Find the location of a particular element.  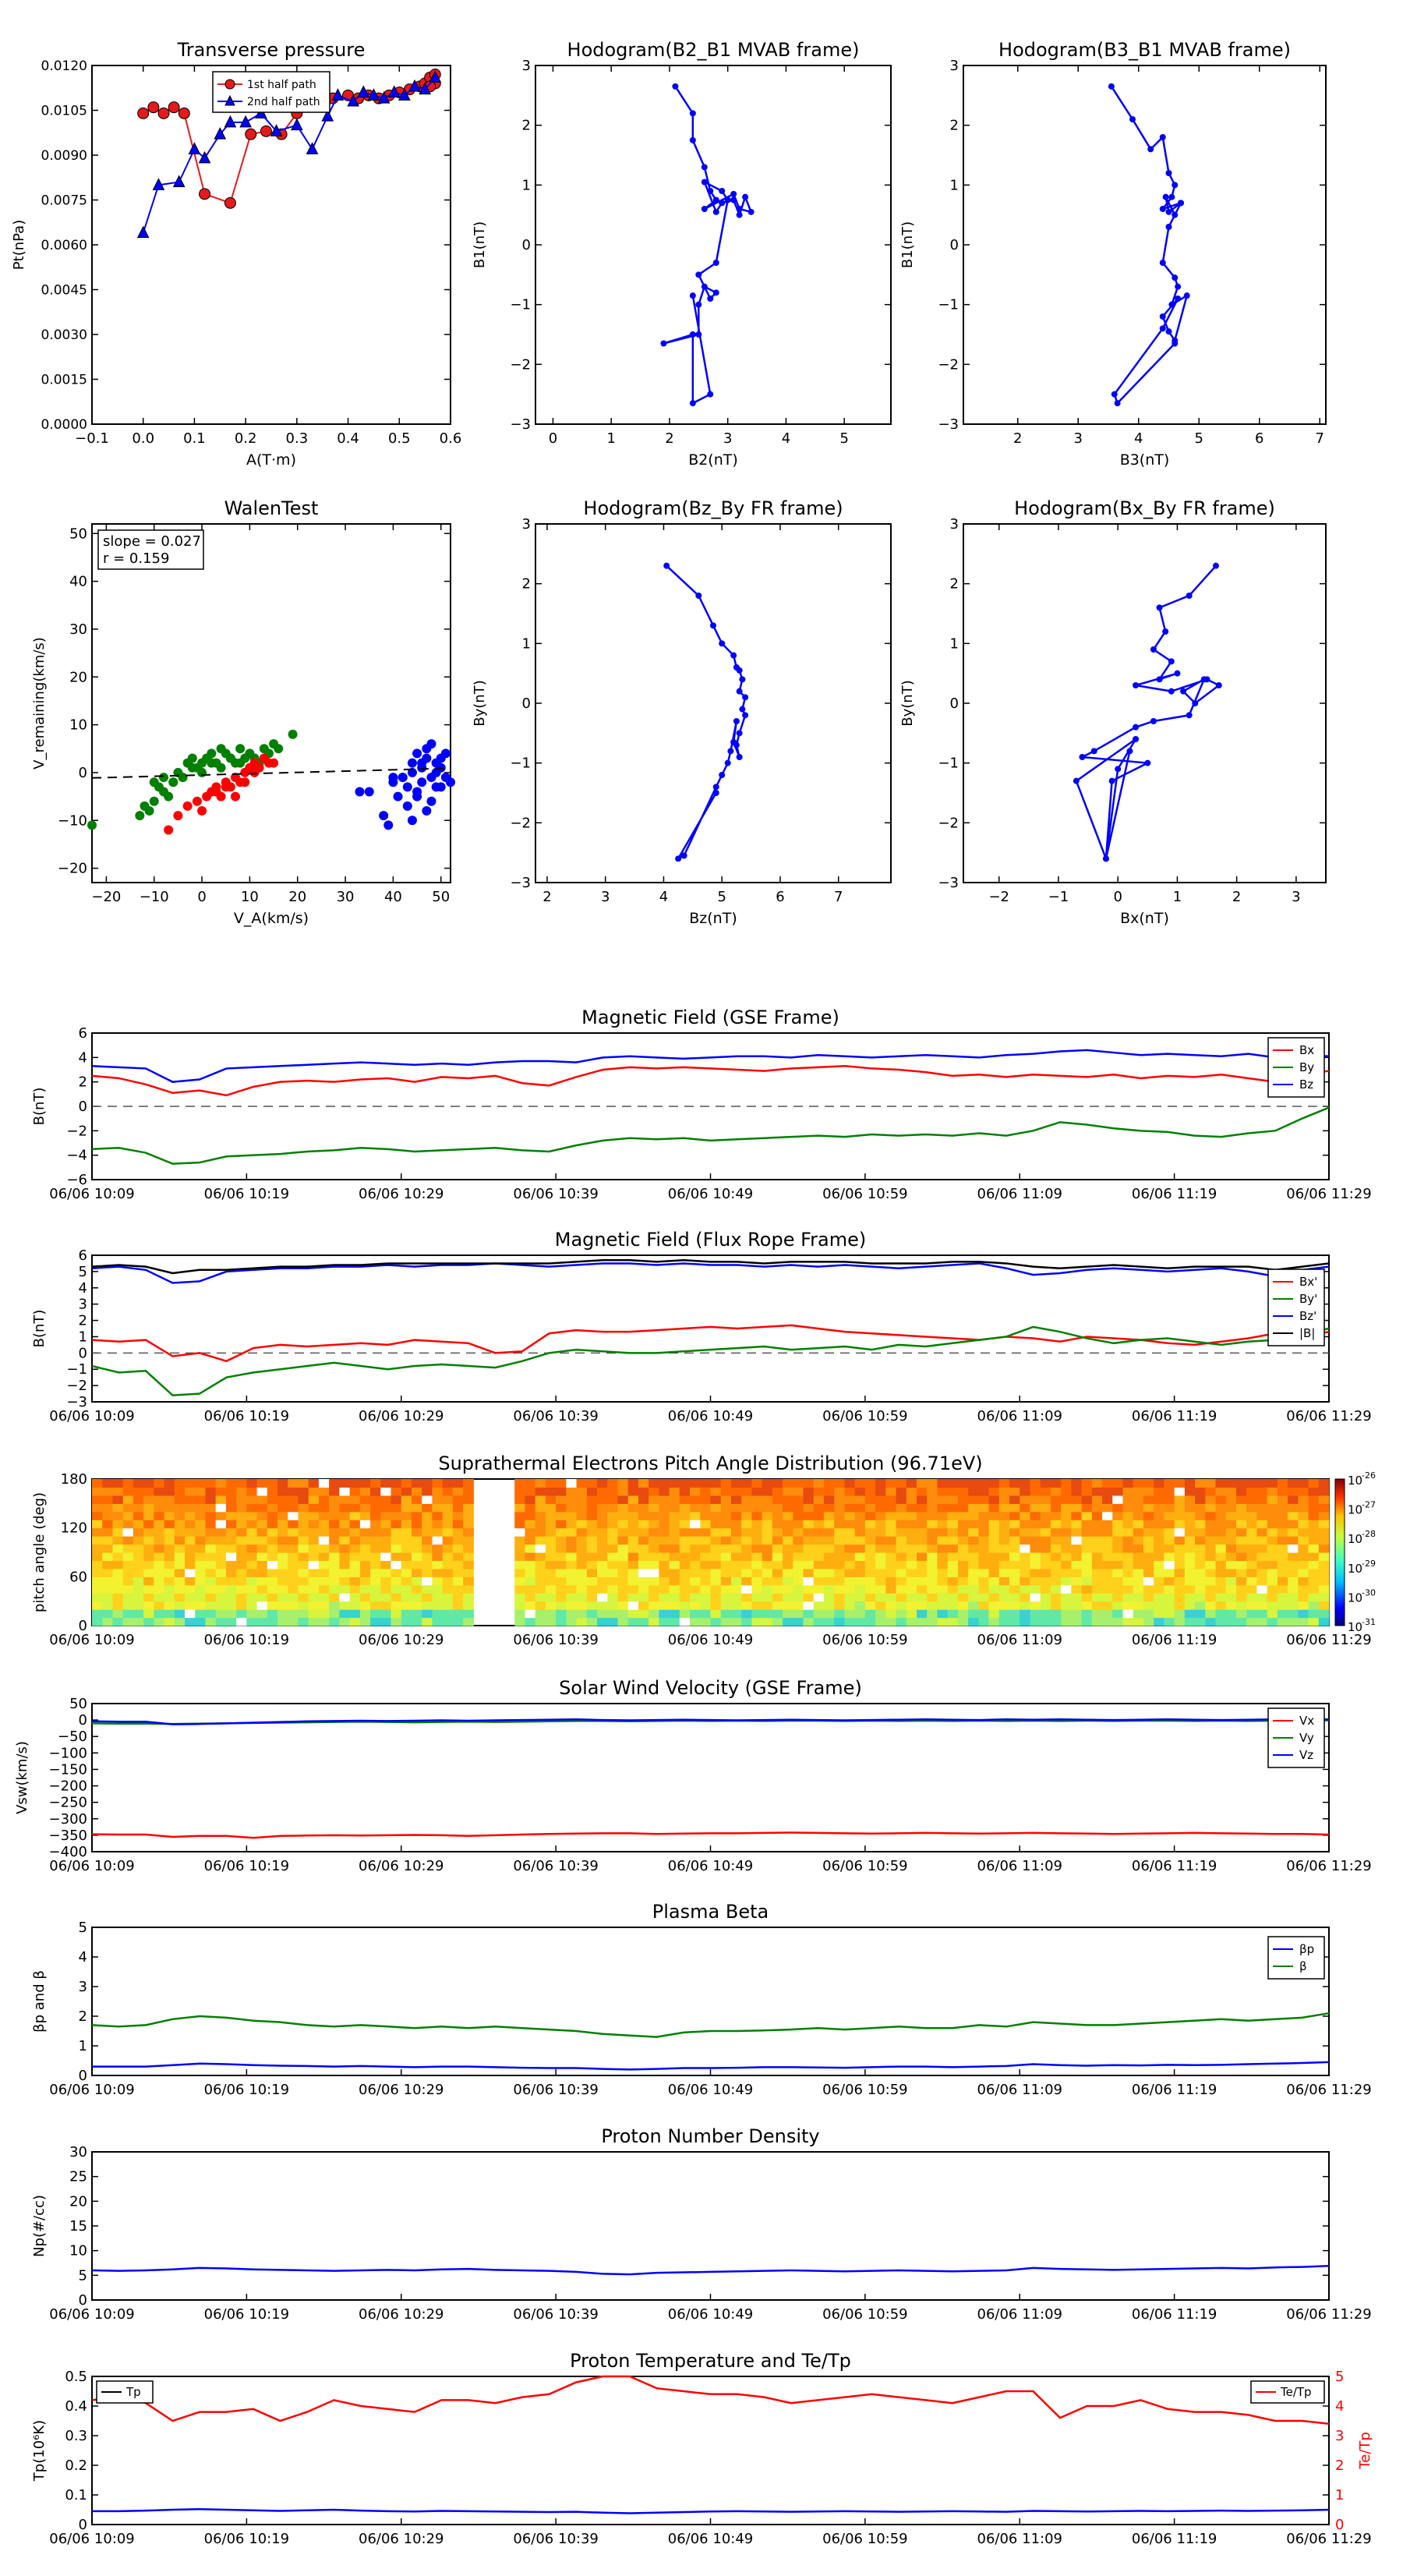

y-tick-label: −2 is located at coordinates (948, 823).